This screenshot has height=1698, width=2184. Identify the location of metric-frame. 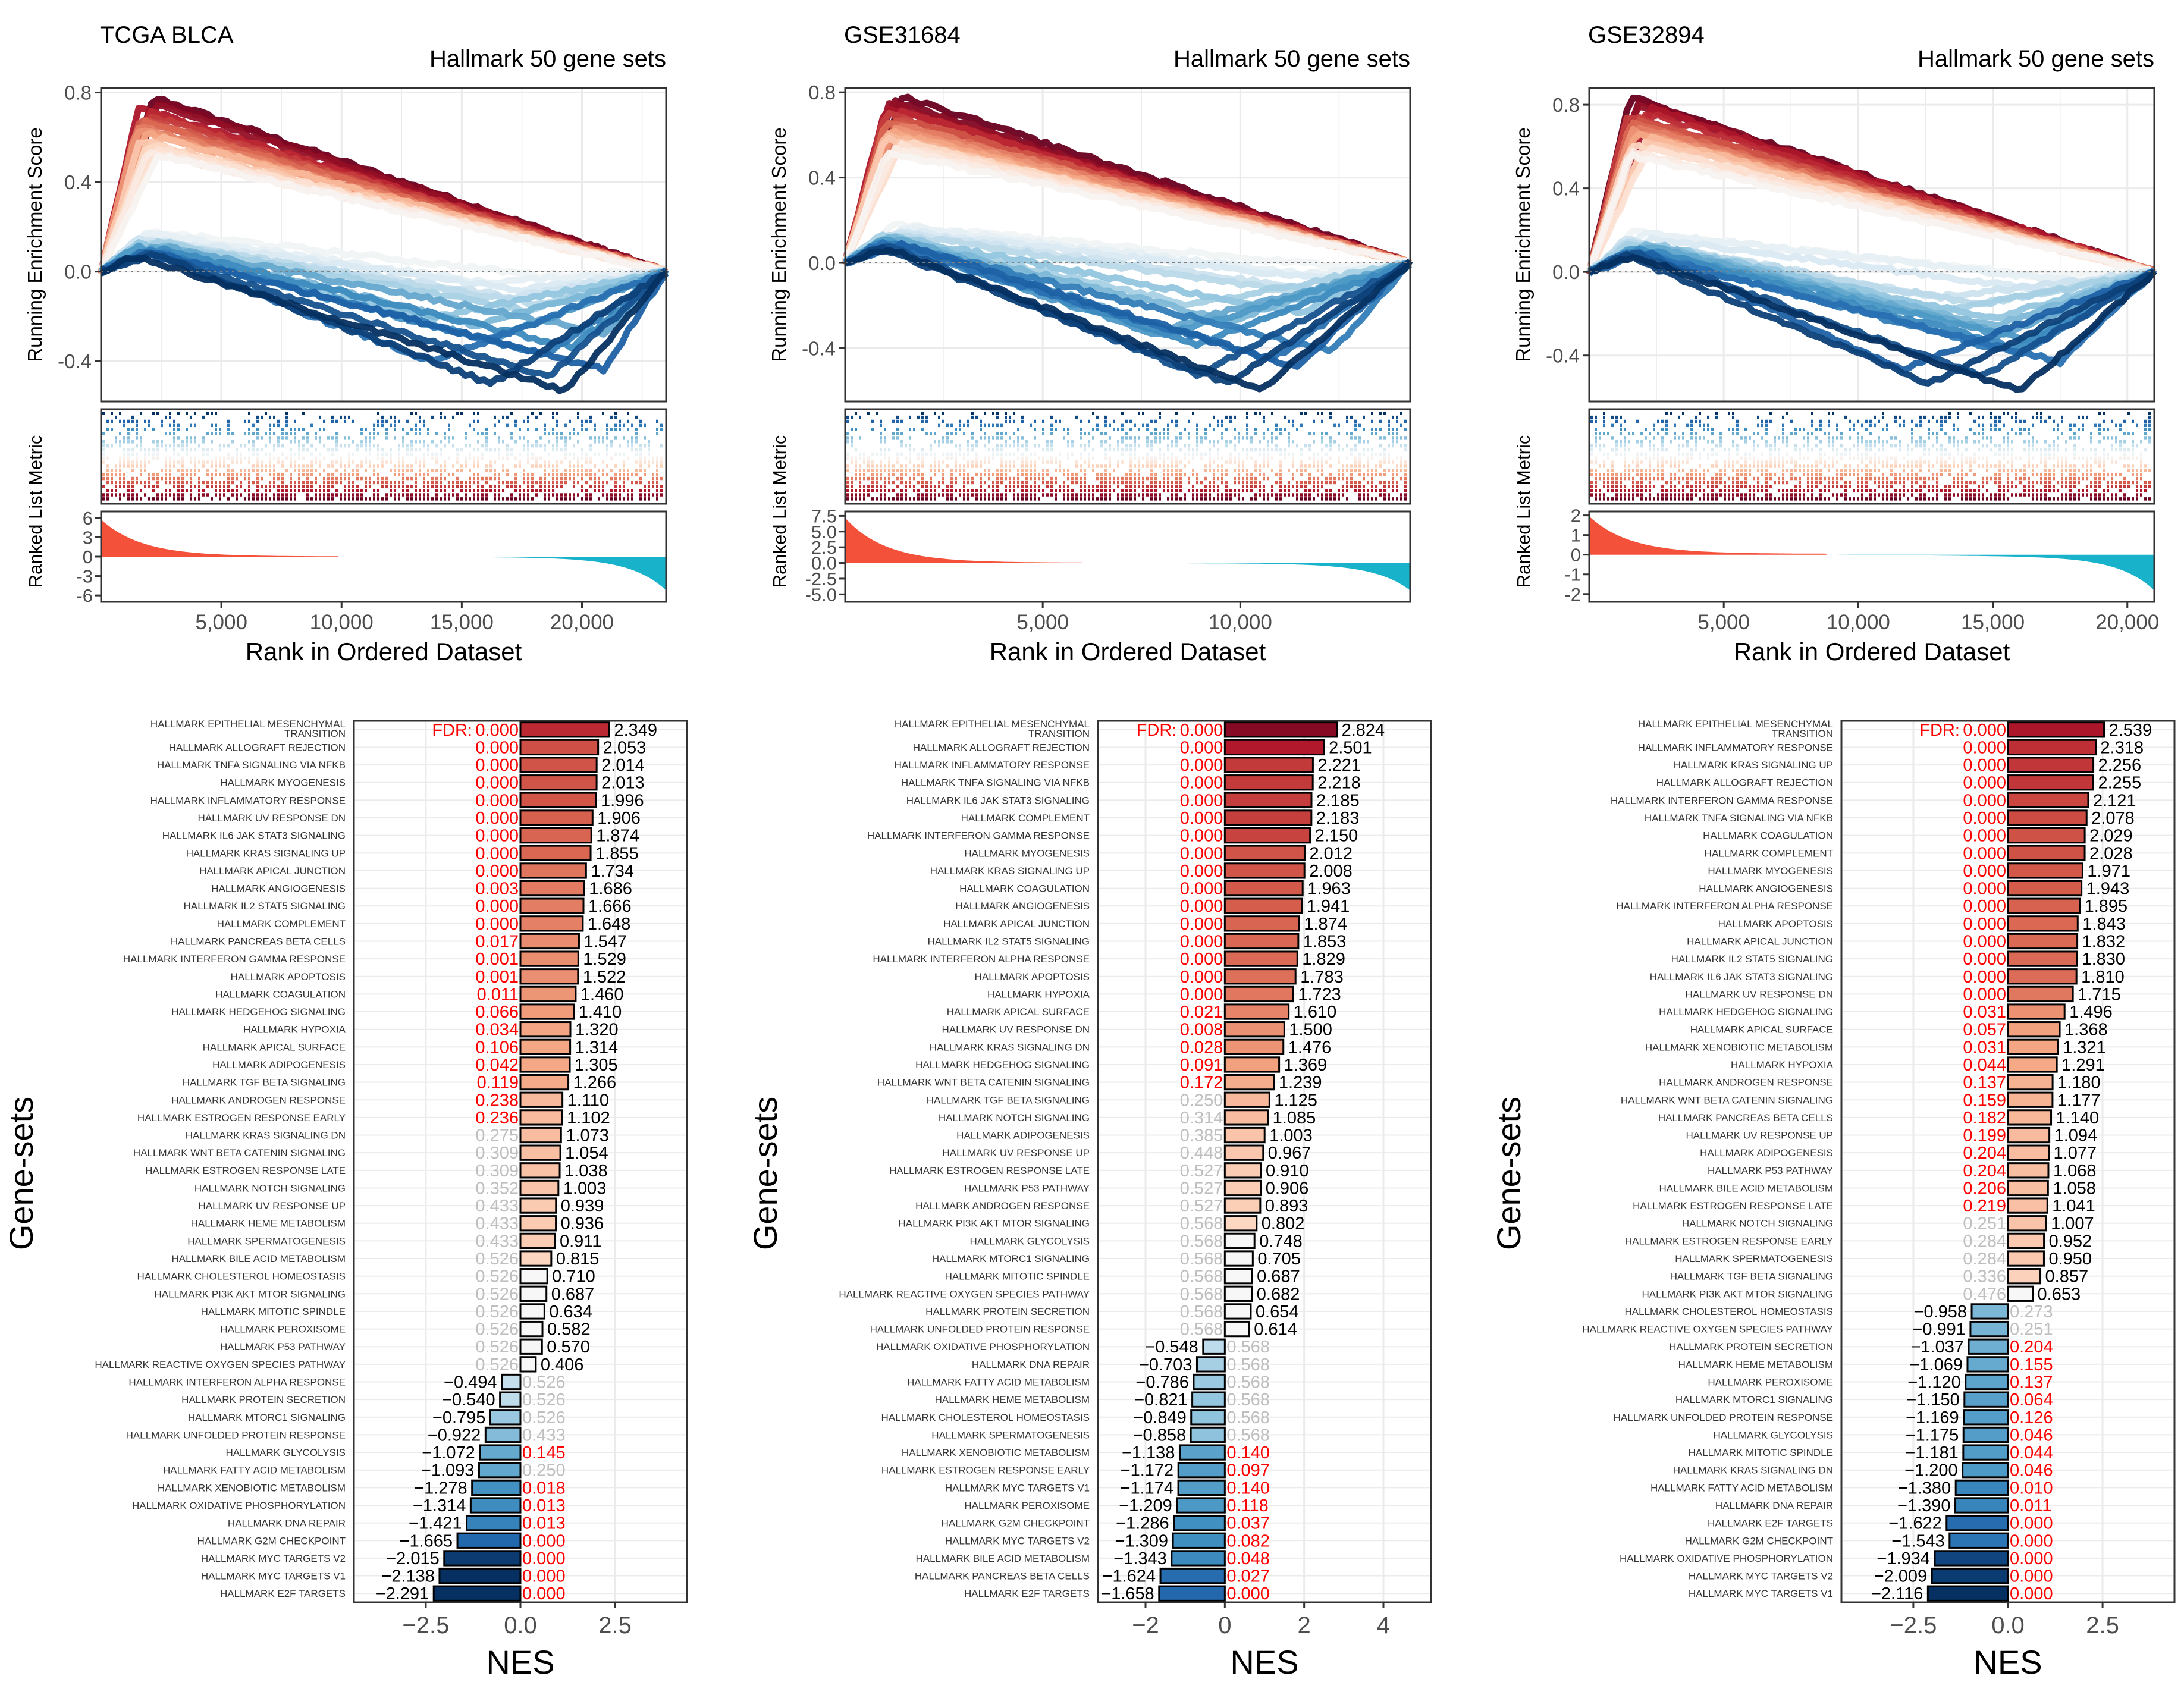
(1127, 556).